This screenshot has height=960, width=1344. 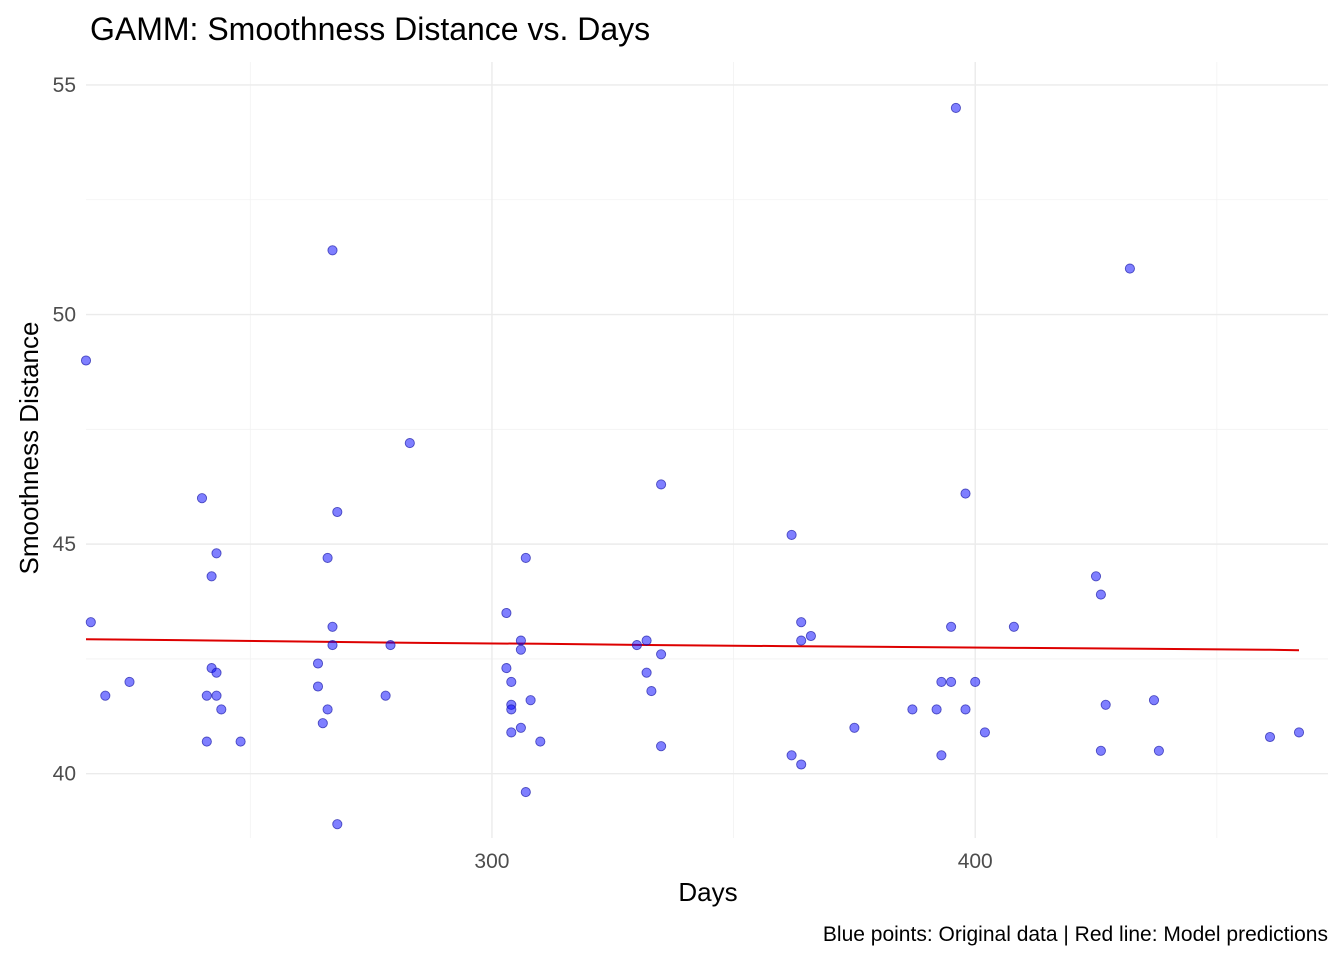 What do you see at coordinates (64, 85) in the screenshot?
I see `y-tick-label: 55` at bounding box center [64, 85].